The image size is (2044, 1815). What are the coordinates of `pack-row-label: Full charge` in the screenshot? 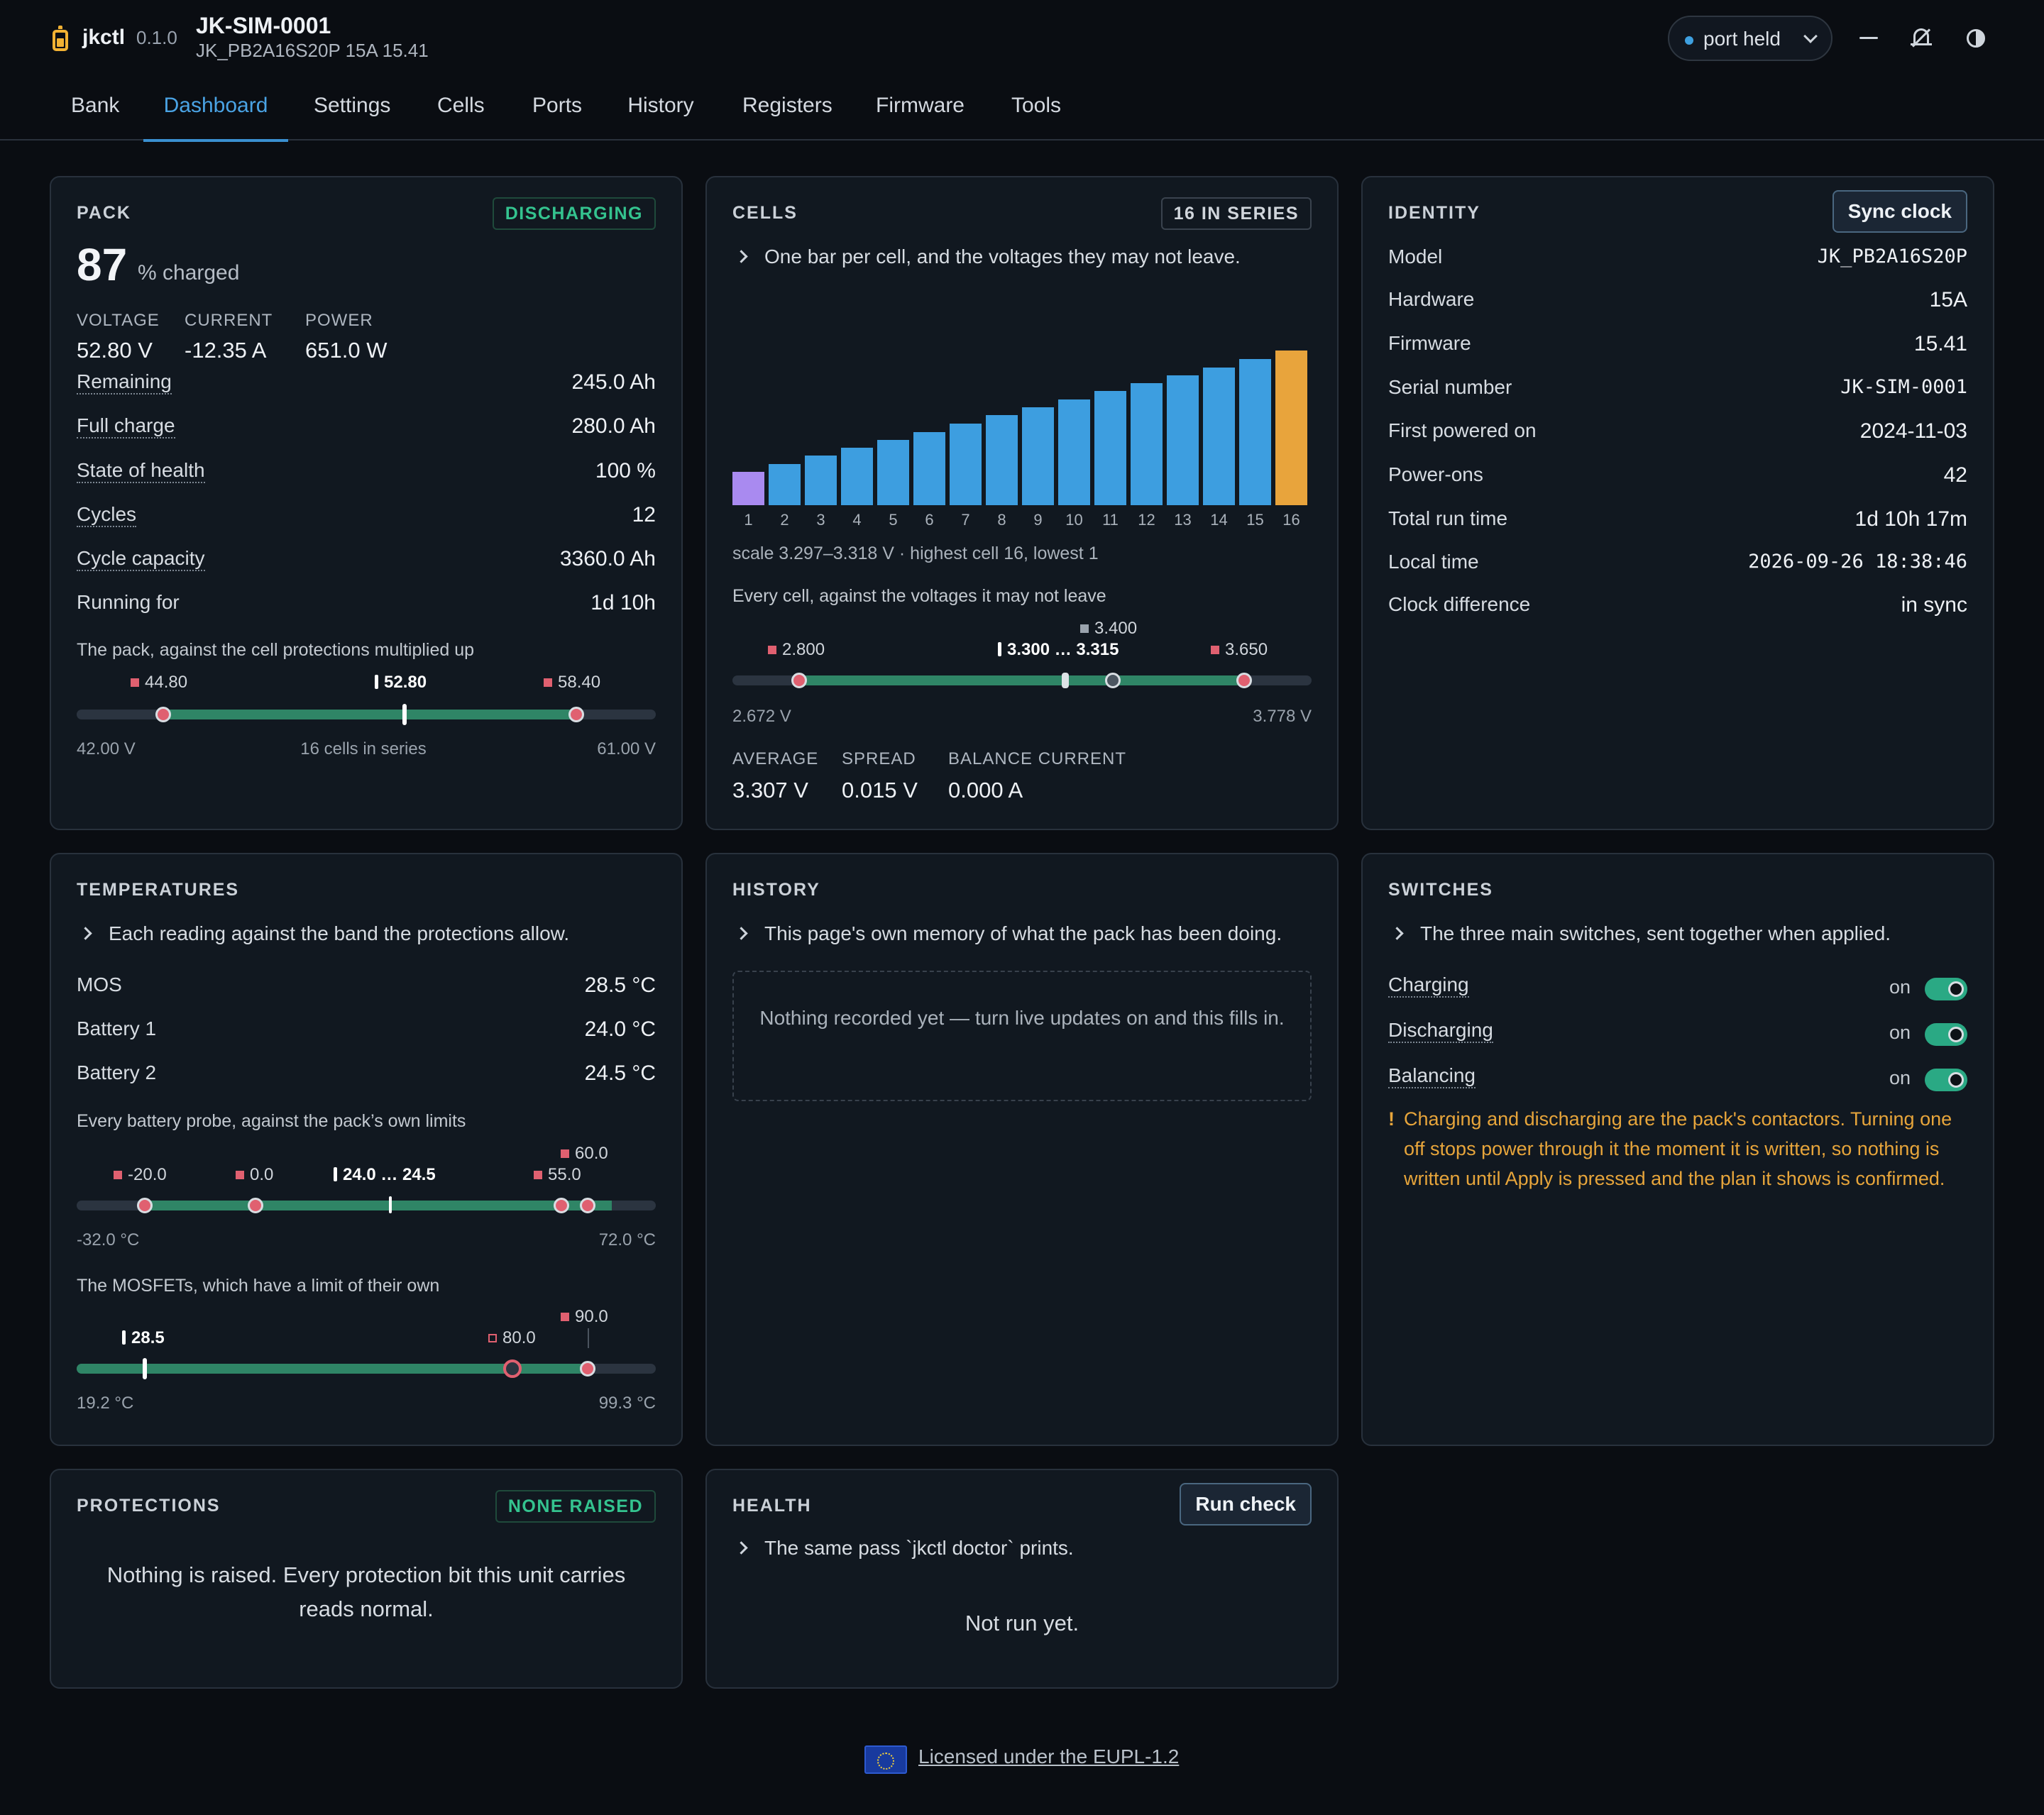 It's located at (126, 426).